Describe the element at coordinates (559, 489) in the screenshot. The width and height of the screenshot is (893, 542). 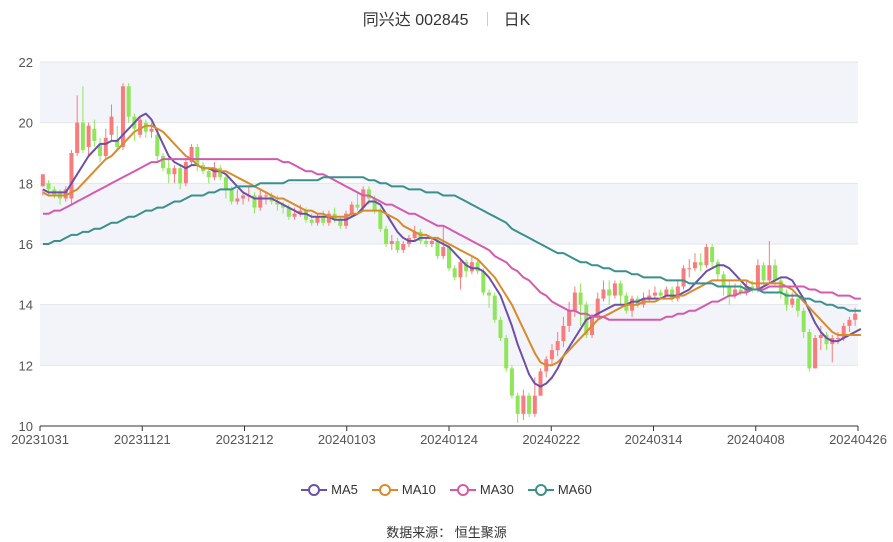
I see `legend-item-ma60: MA60` at that location.